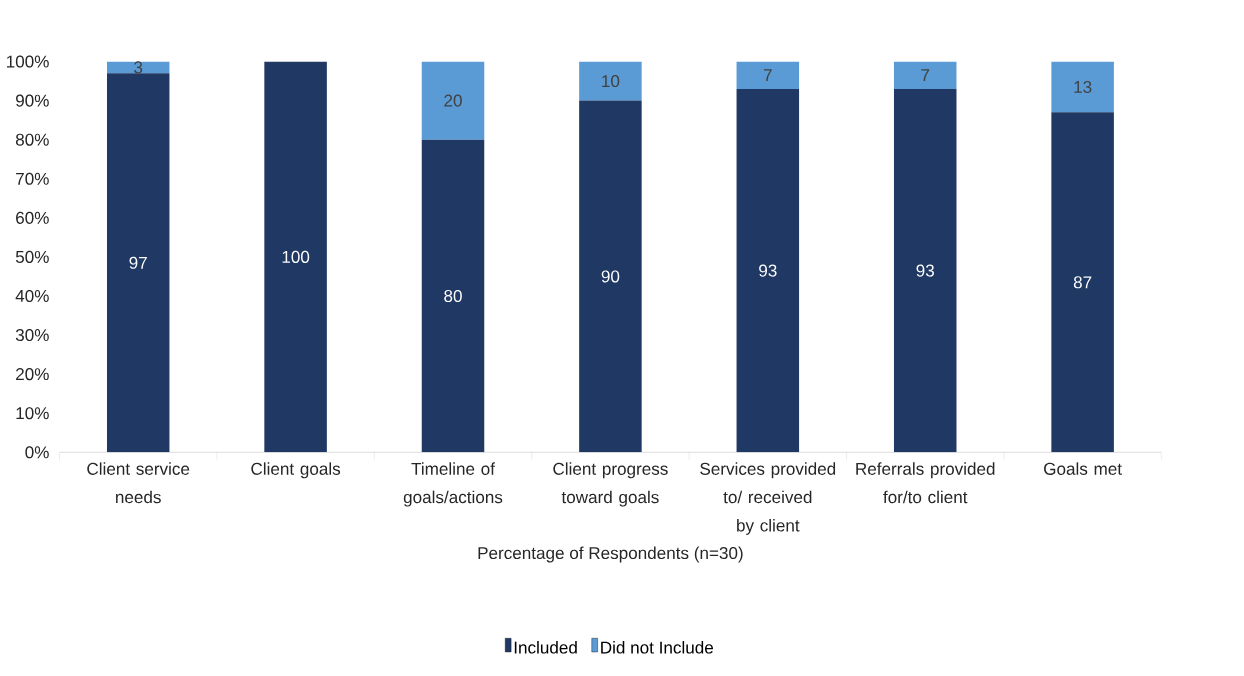  What do you see at coordinates (768, 498) in the screenshot?
I see `x-tick-label: Services provided to/ received by client` at bounding box center [768, 498].